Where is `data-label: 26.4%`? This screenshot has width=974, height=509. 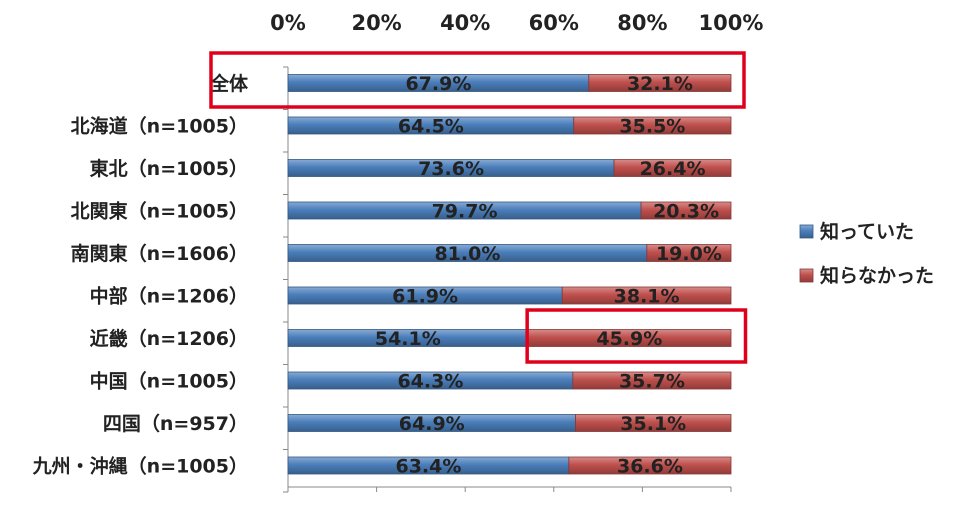 data-label: 26.4% is located at coordinates (673, 169).